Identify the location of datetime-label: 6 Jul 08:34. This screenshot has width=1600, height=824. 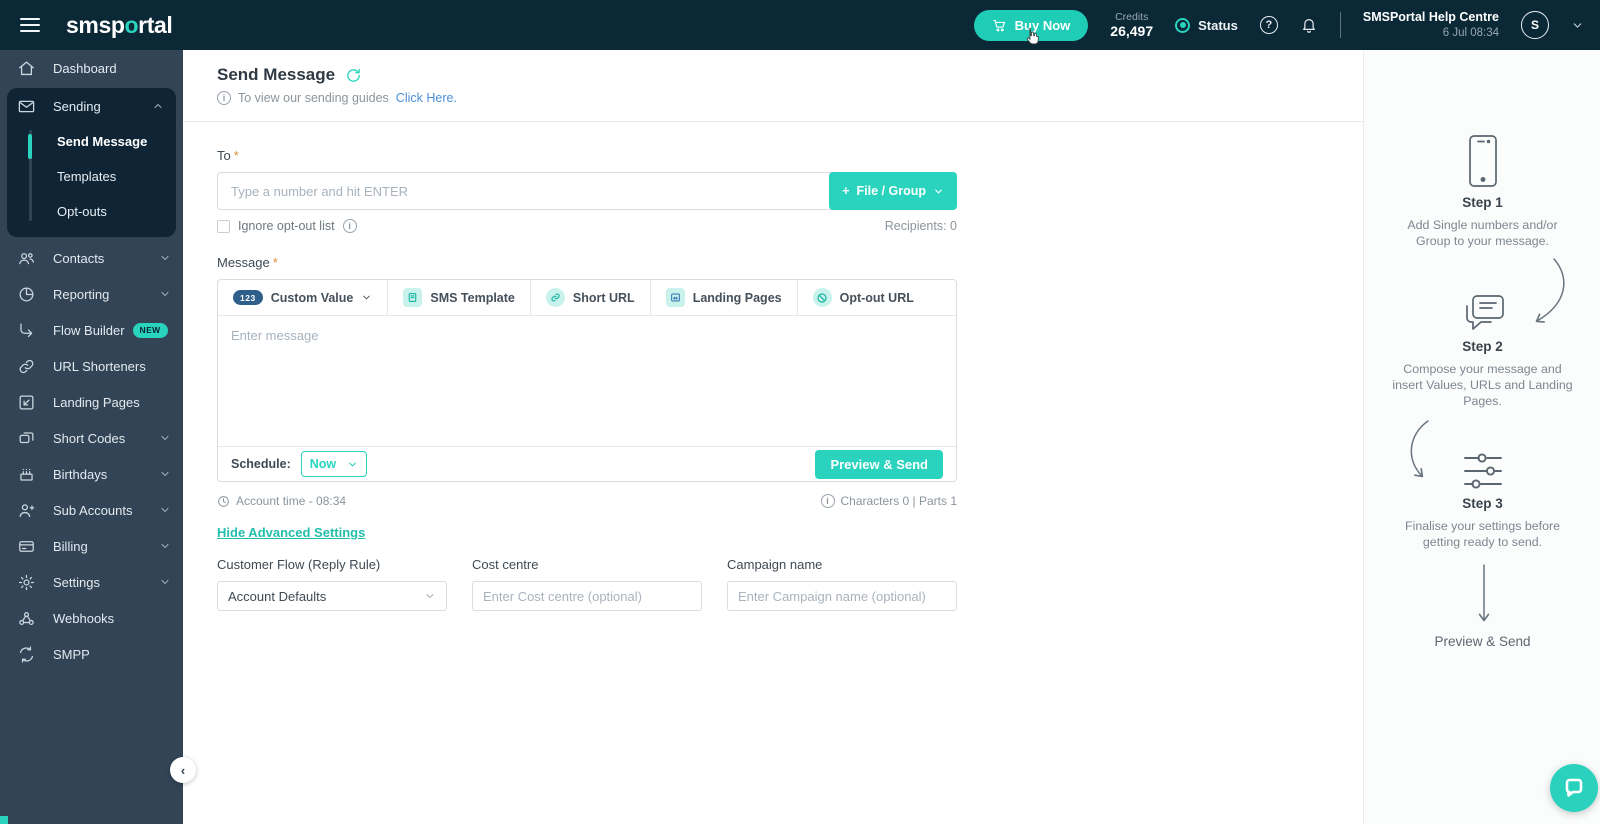
(1470, 32).